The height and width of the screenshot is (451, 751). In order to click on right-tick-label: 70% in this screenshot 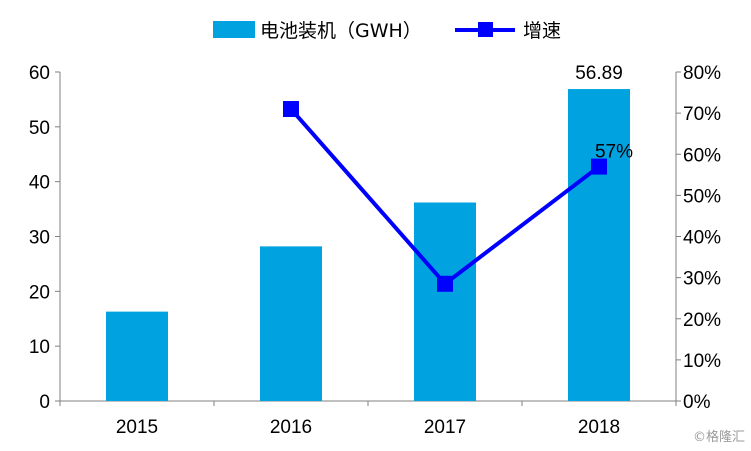, I will do `click(702, 114)`.